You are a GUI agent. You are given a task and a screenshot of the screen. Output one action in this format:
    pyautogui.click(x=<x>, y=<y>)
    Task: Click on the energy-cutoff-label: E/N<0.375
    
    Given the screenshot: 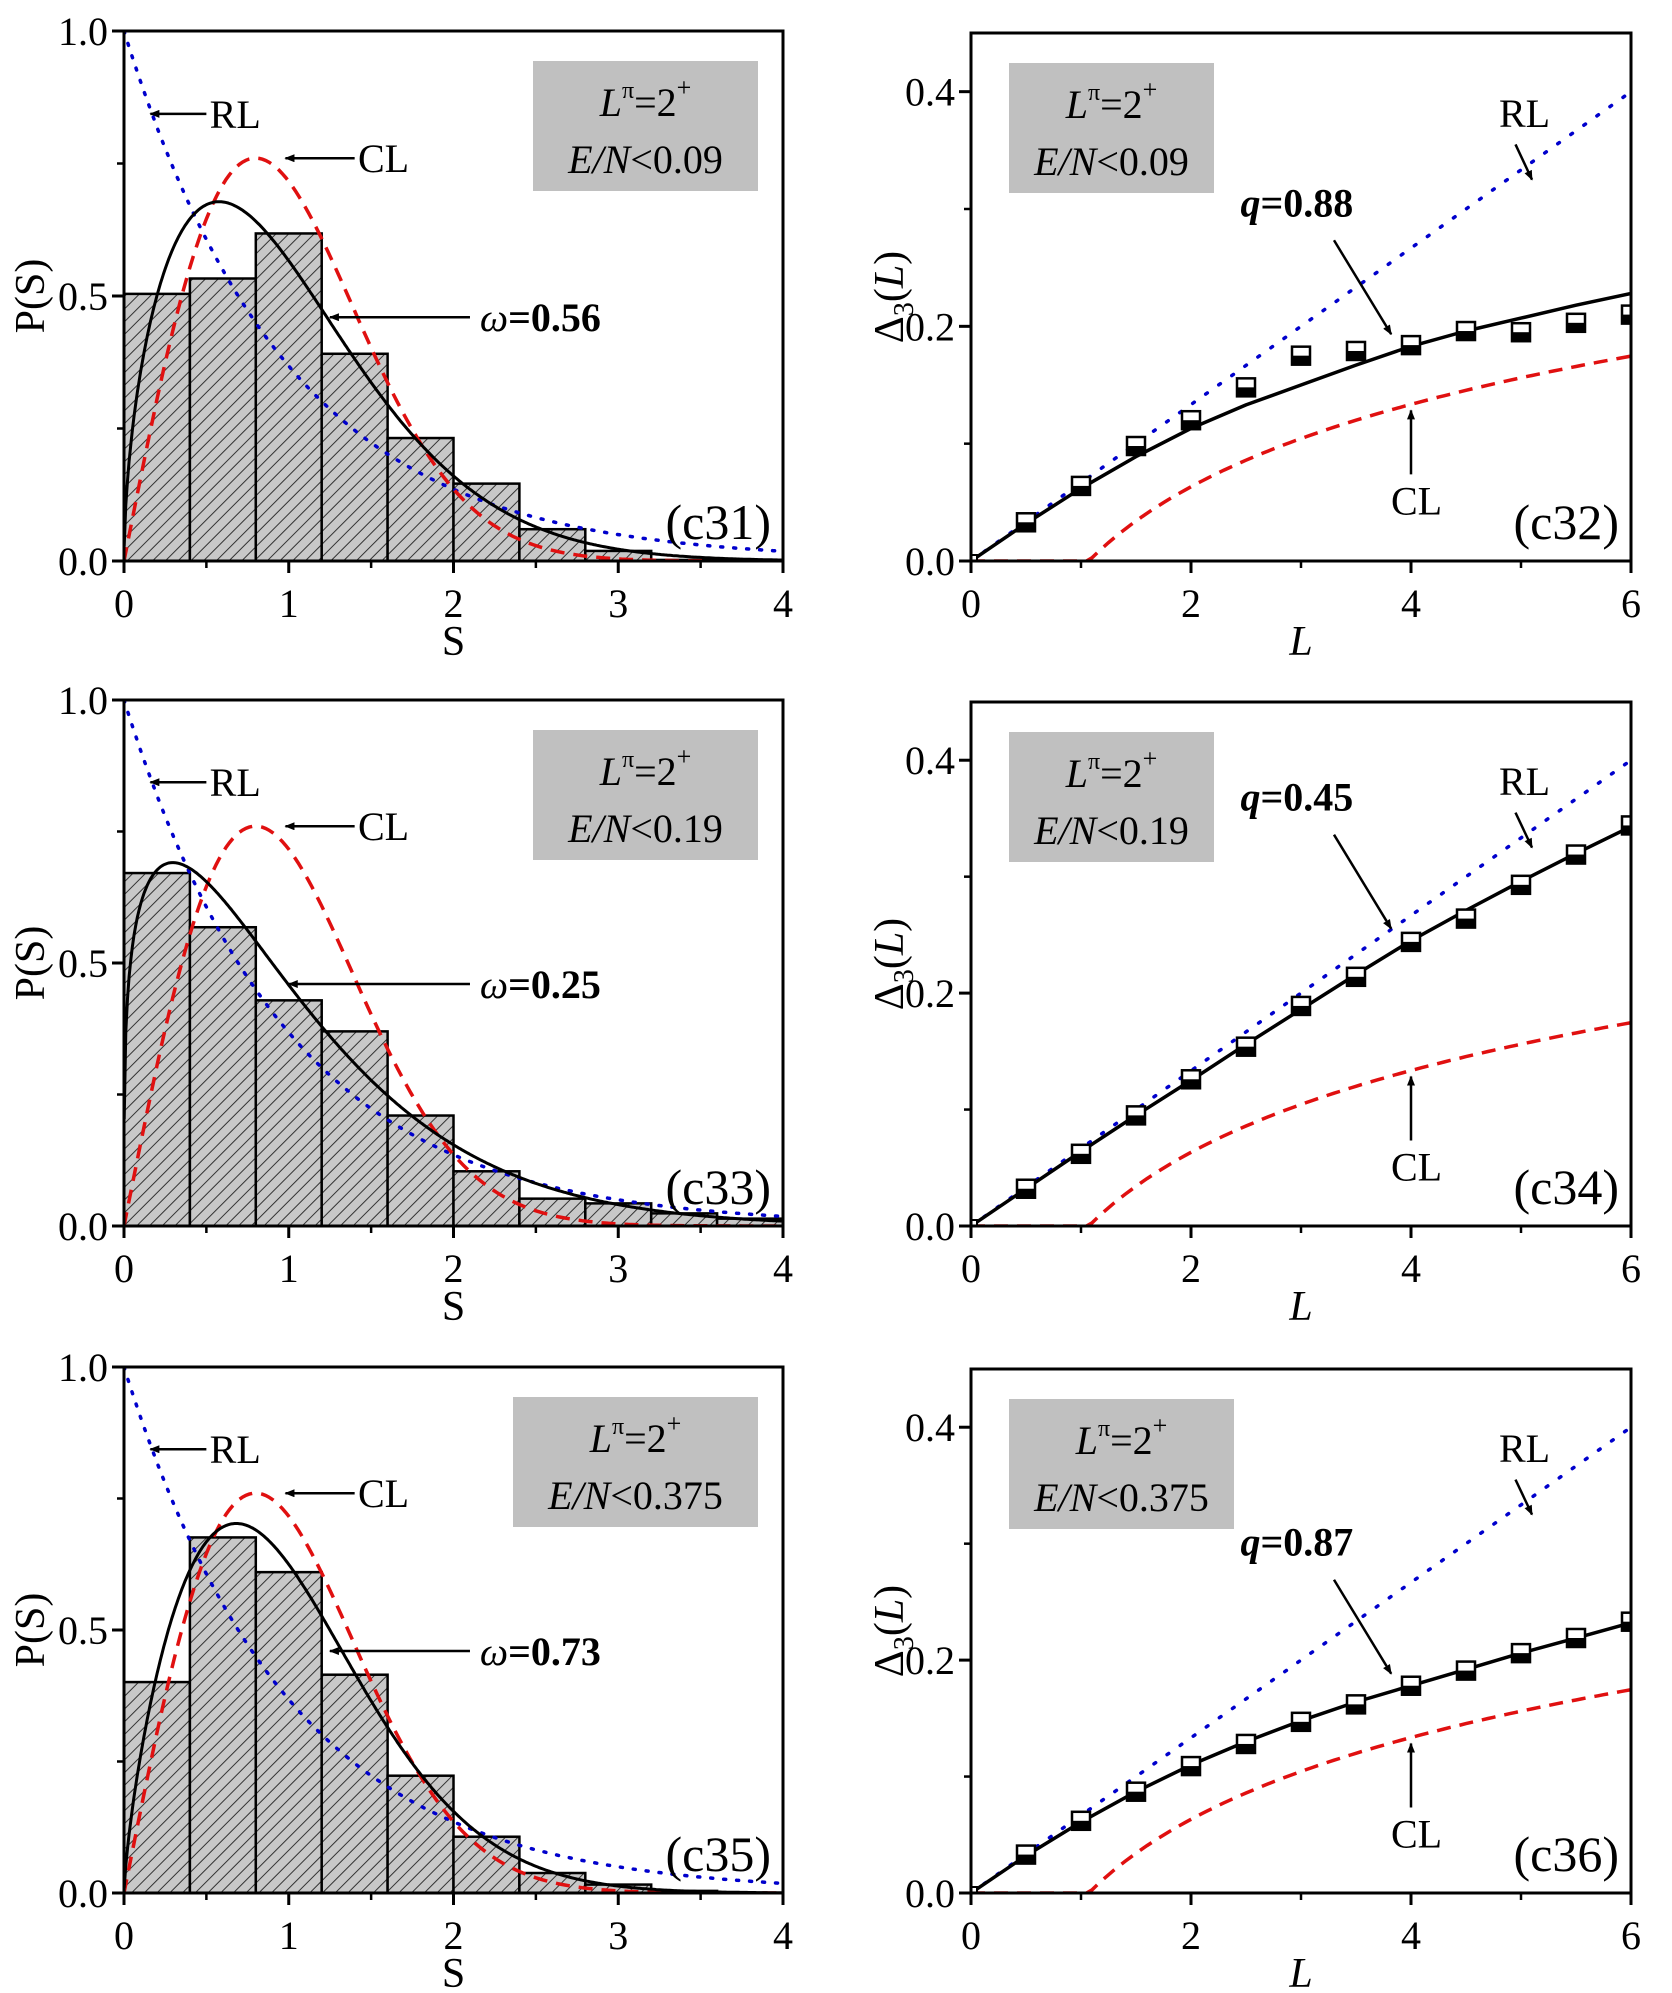 What is the action you would take?
    pyautogui.click(x=635, y=1495)
    